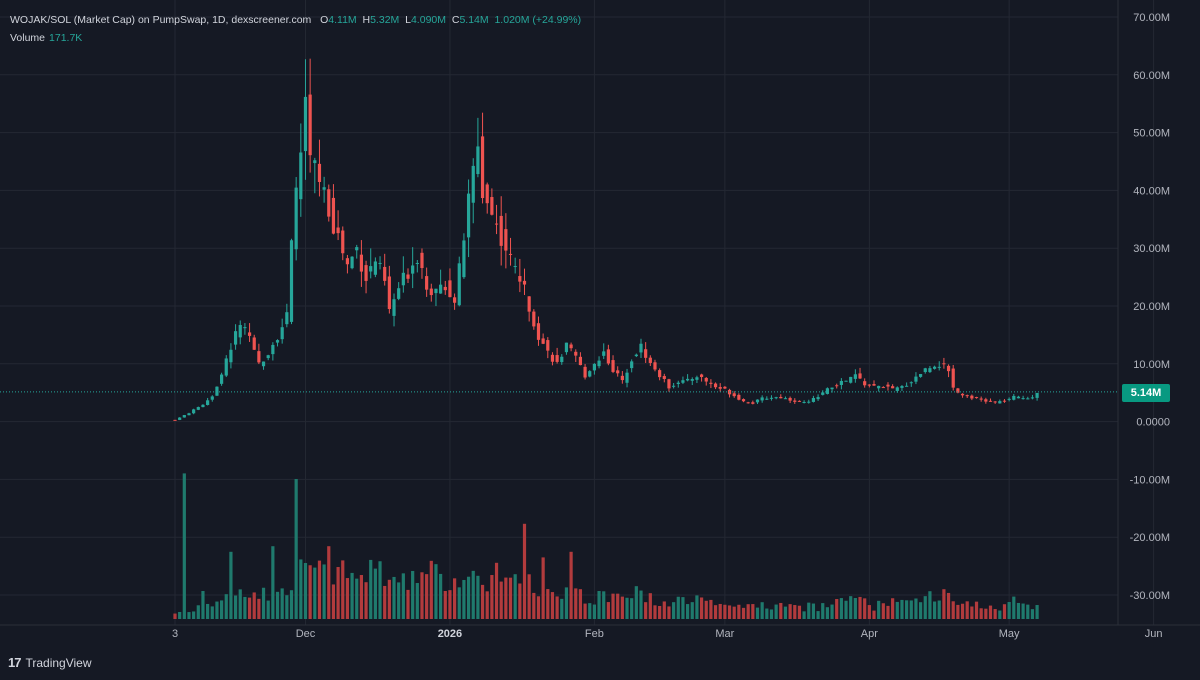 The image size is (1200, 680). Describe the element at coordinates (667, 634) in the screenshot. I see `x-axis: 3 Dec 2026 Feb Mar Apr May Jun` at that location.